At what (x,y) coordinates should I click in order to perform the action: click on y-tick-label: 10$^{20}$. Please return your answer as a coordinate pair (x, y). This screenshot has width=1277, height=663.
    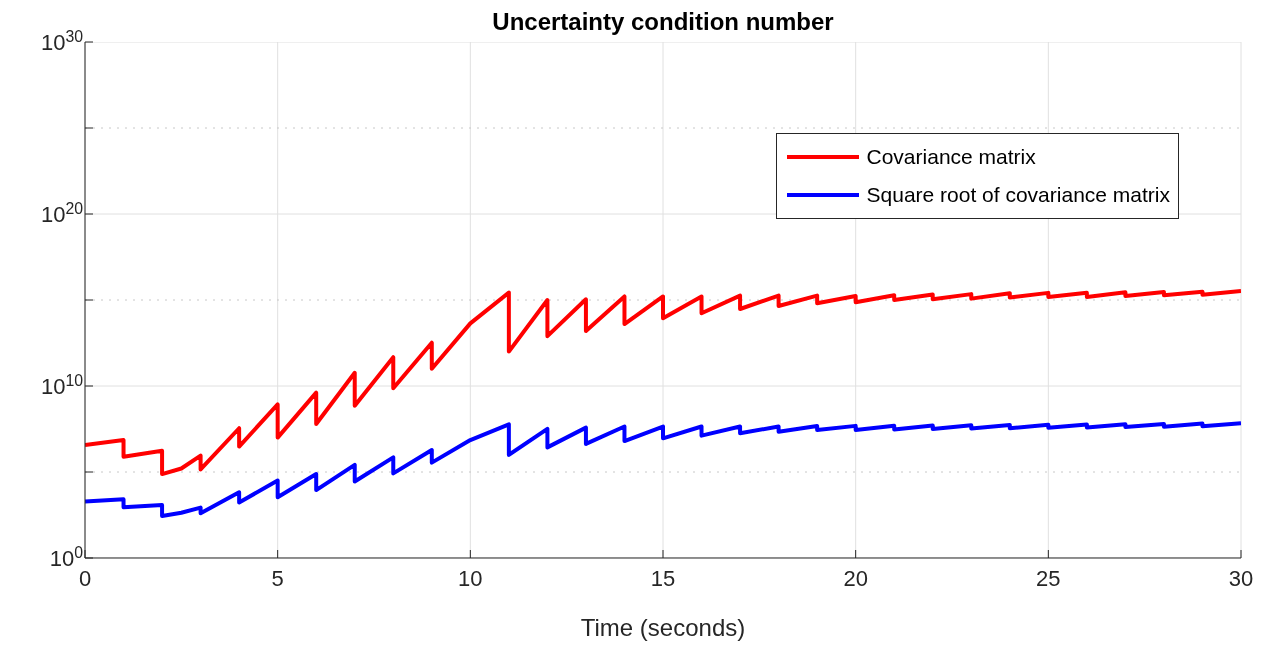
    Looking at the image, I should click on (62, 213).